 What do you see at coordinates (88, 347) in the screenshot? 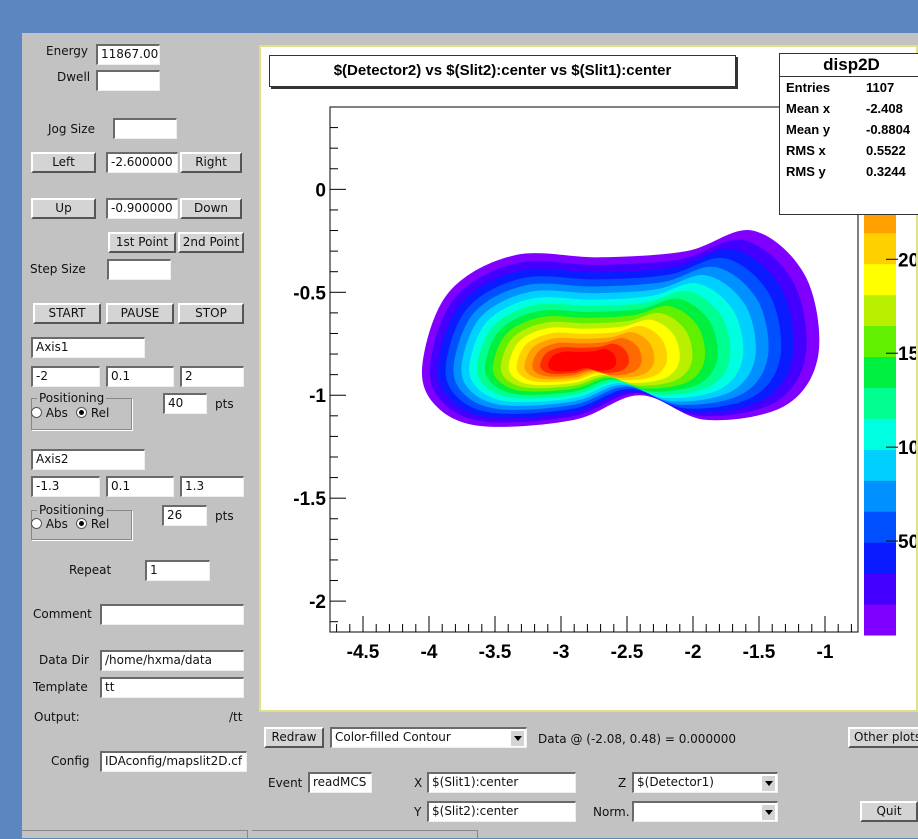
I see `axis1-name-field: Axis1` at bounding box center [88, 347].